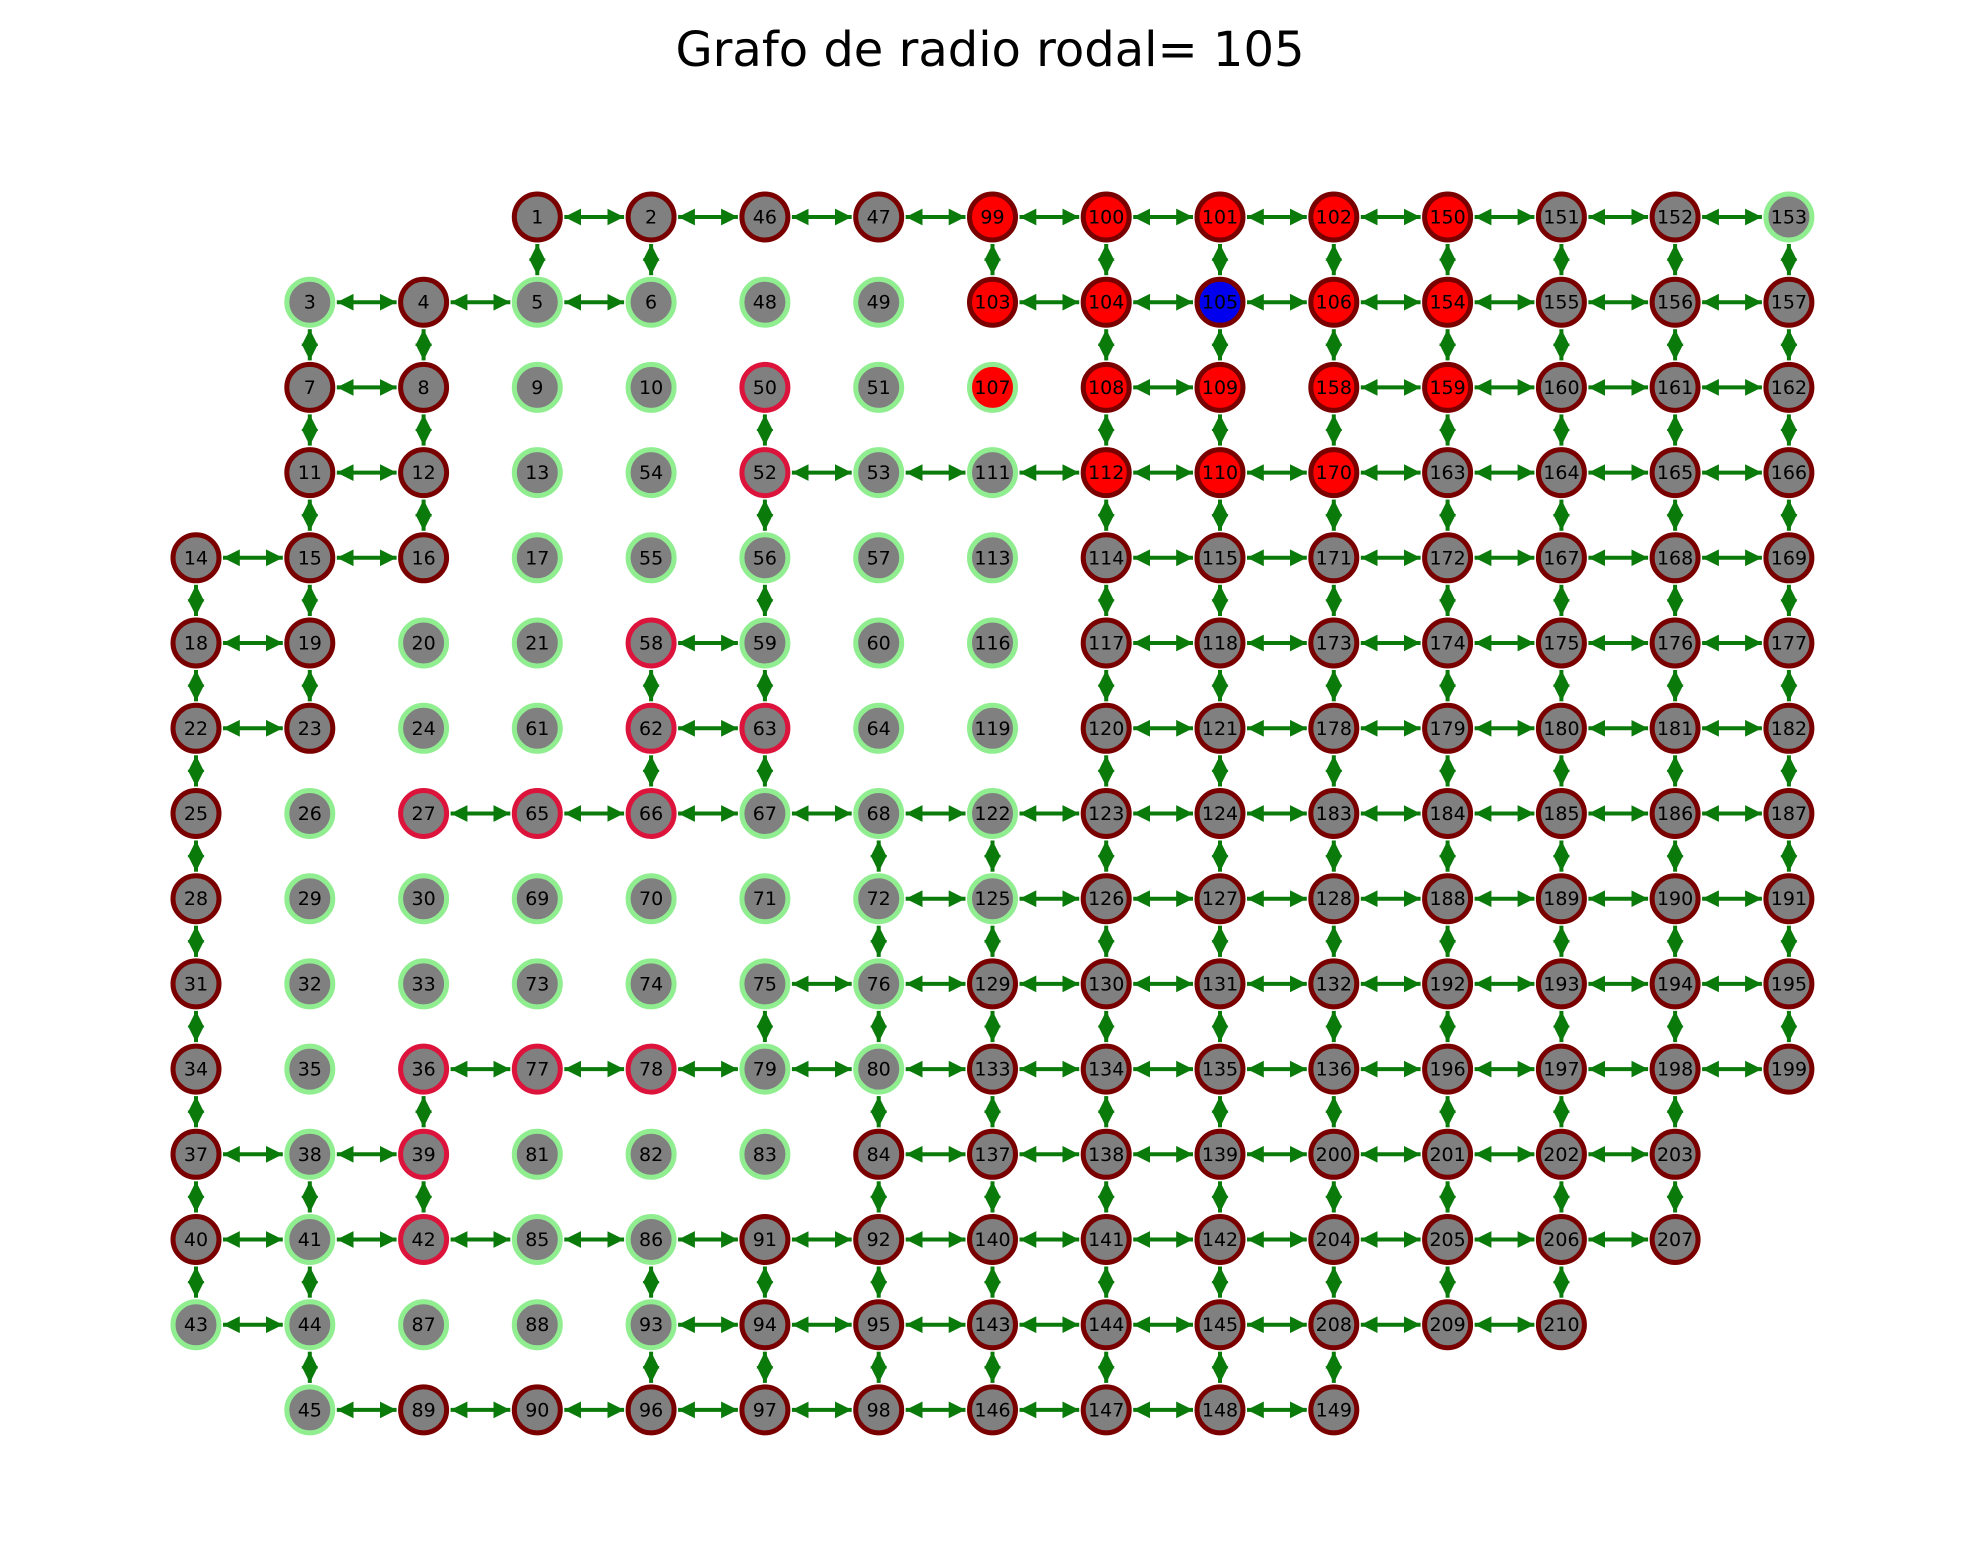  Describe the element at coordinates (651, 1154) in the screenshot. I see `node-82: 82` at that location.